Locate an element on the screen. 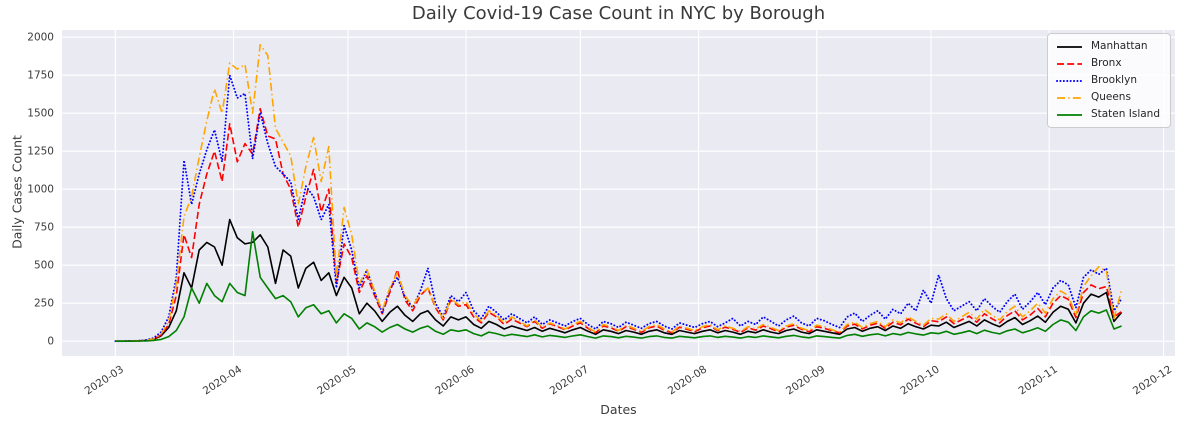  y-tick-label: 1500 is located at coordinates (40, 114).